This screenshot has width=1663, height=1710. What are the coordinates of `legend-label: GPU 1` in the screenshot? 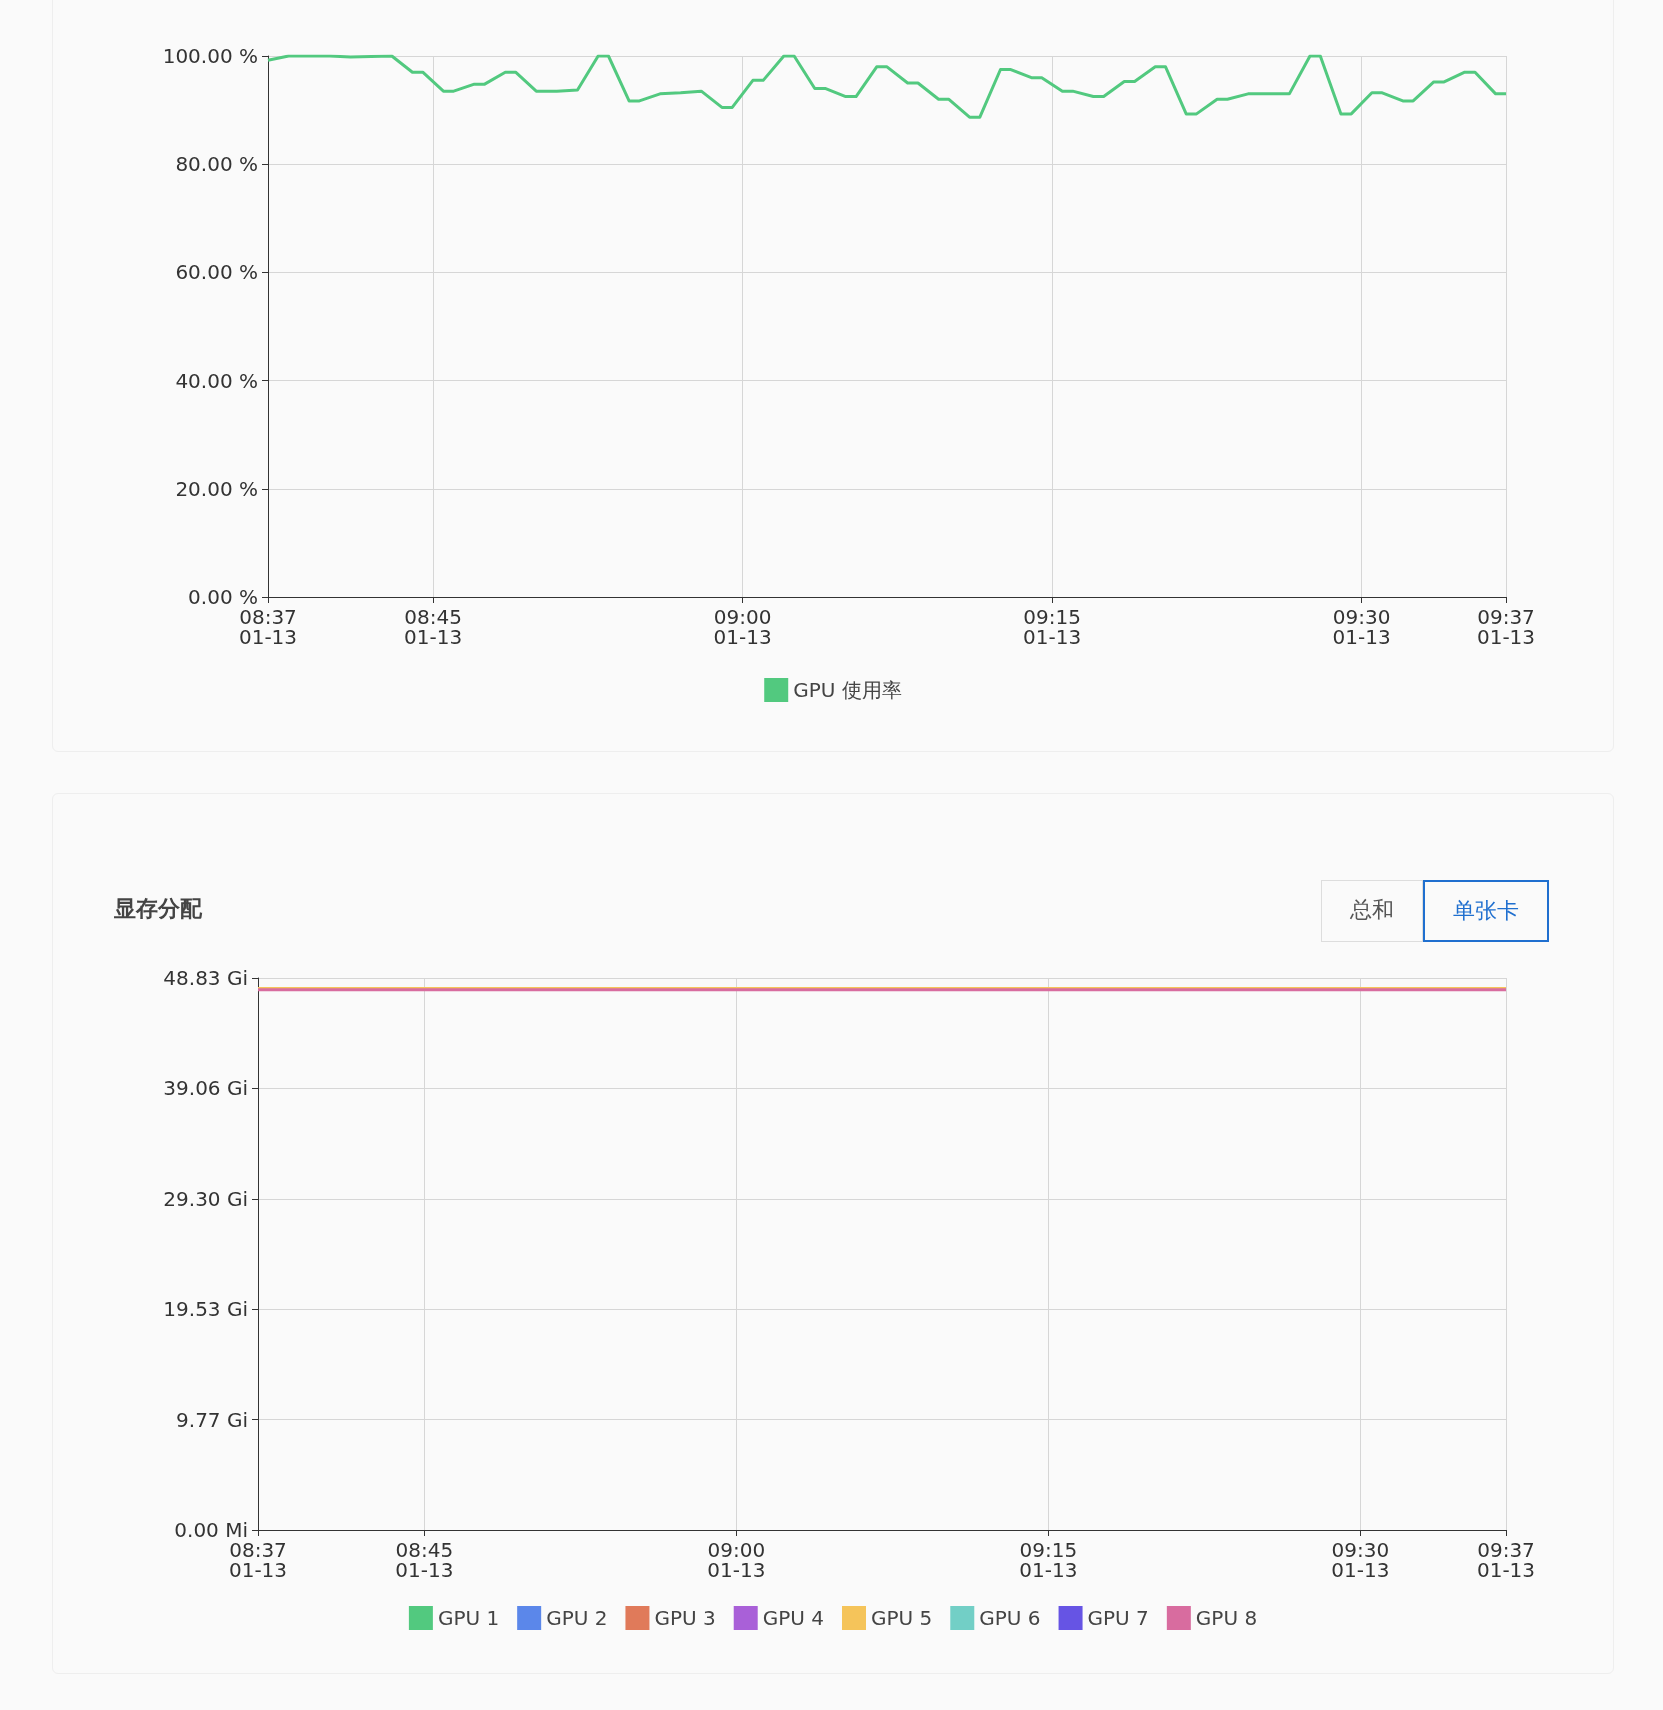 It's located at (468, 1618).